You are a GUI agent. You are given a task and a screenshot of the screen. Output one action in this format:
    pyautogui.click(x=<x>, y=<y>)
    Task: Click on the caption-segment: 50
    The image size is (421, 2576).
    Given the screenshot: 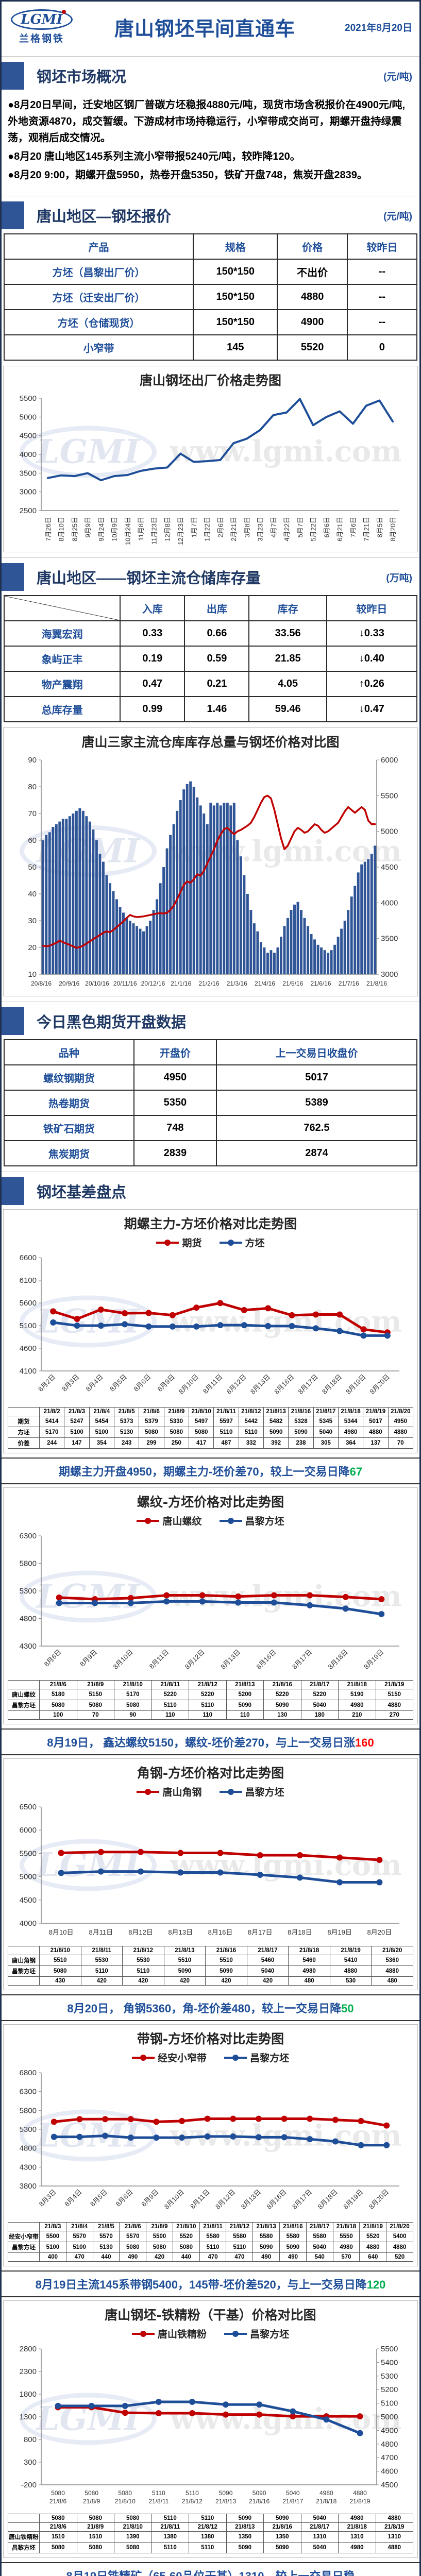 What is the action you would take?
    pyautogui.click(x=347, y=2008)
    